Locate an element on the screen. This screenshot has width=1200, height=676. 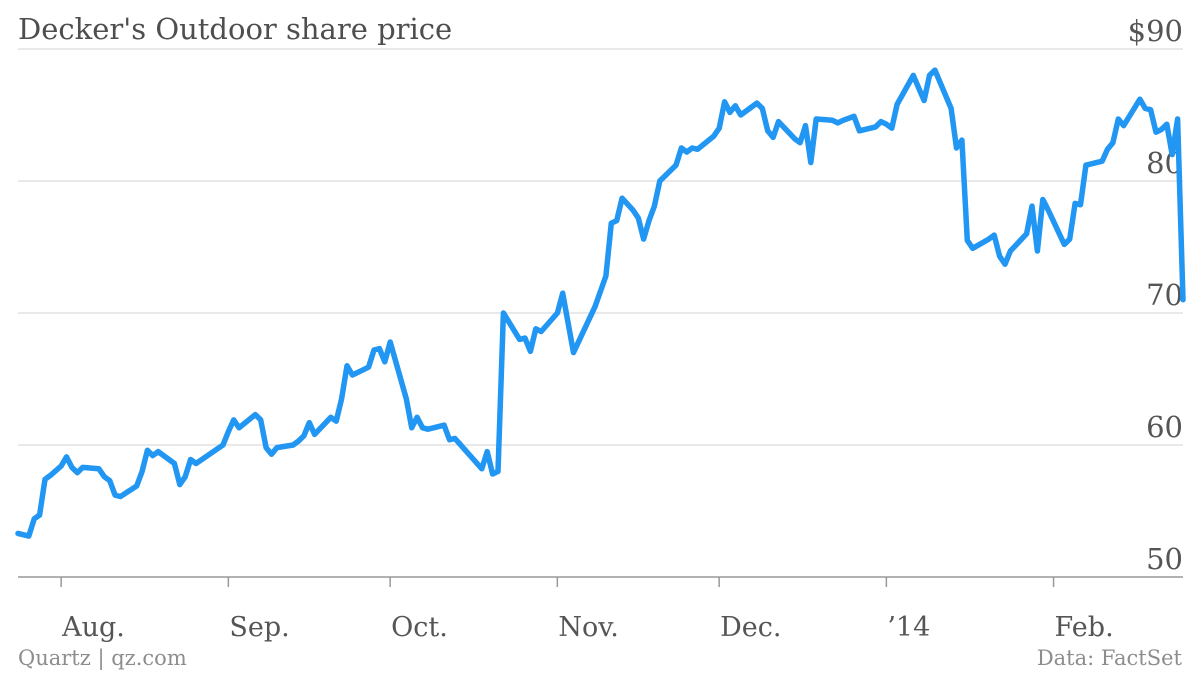
x-tick-label: Oct. is located at coordinates (419, 627).